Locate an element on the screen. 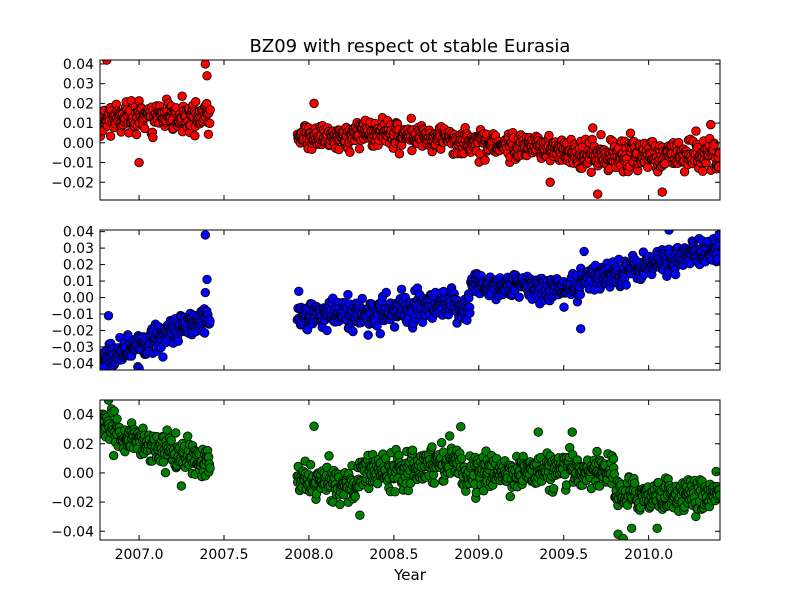  y-tick-label: −0.01 is located at coordinates (72, 164).